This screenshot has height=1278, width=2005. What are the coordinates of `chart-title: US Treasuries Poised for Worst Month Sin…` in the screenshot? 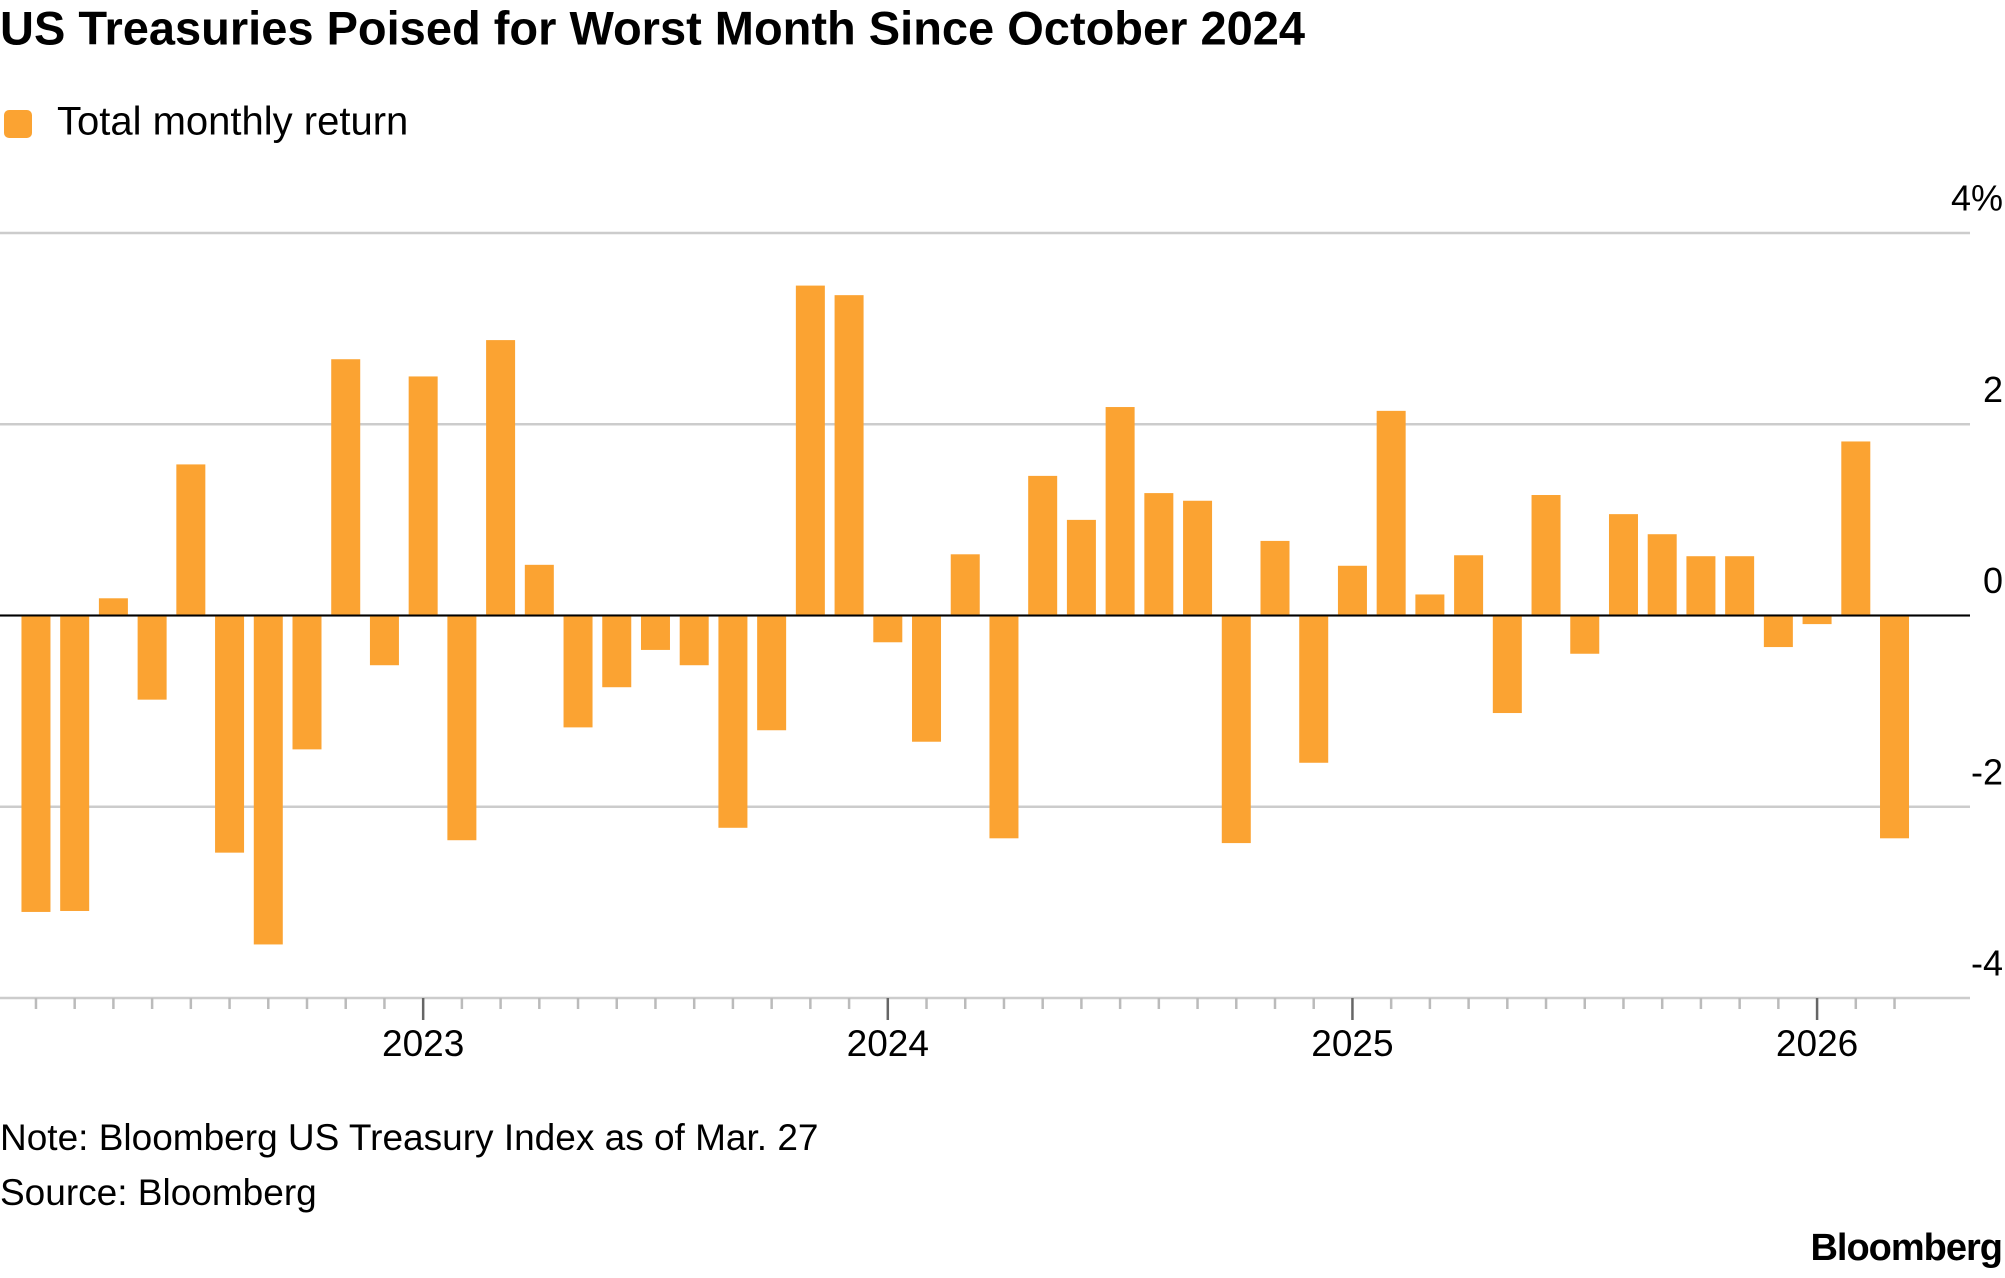 It's located at (652, 27).